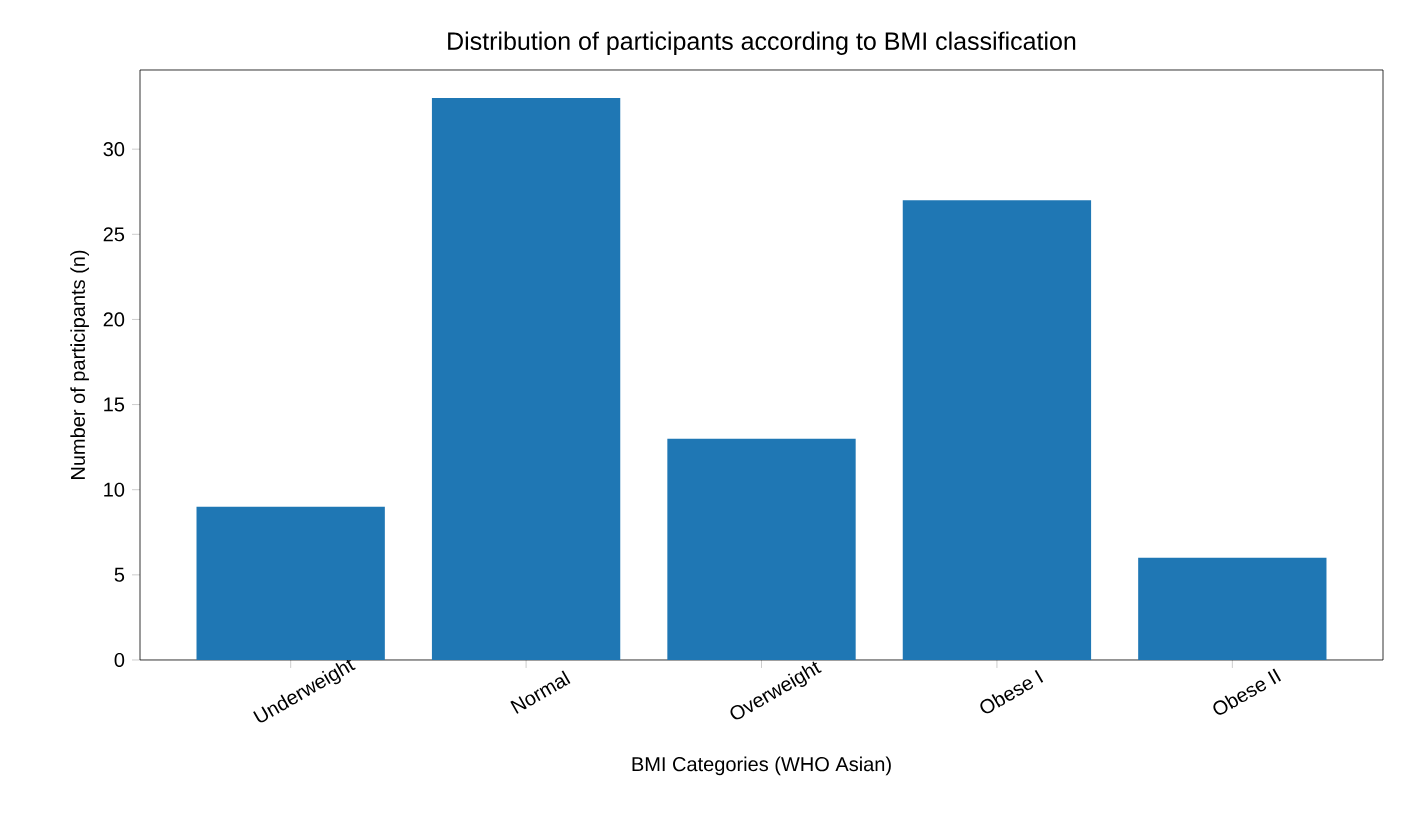  I want to click on y-tick-label: 10, so click(114, 489).